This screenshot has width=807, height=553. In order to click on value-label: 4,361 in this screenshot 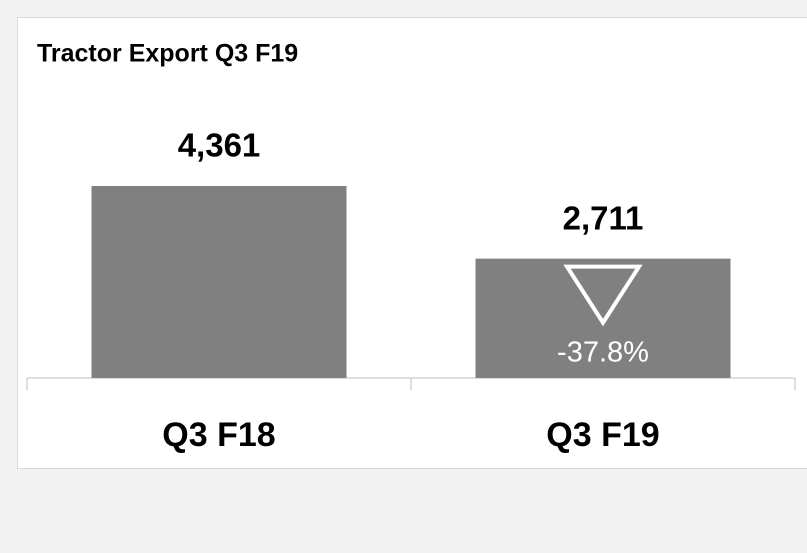, I will do `click(219, 145)`.